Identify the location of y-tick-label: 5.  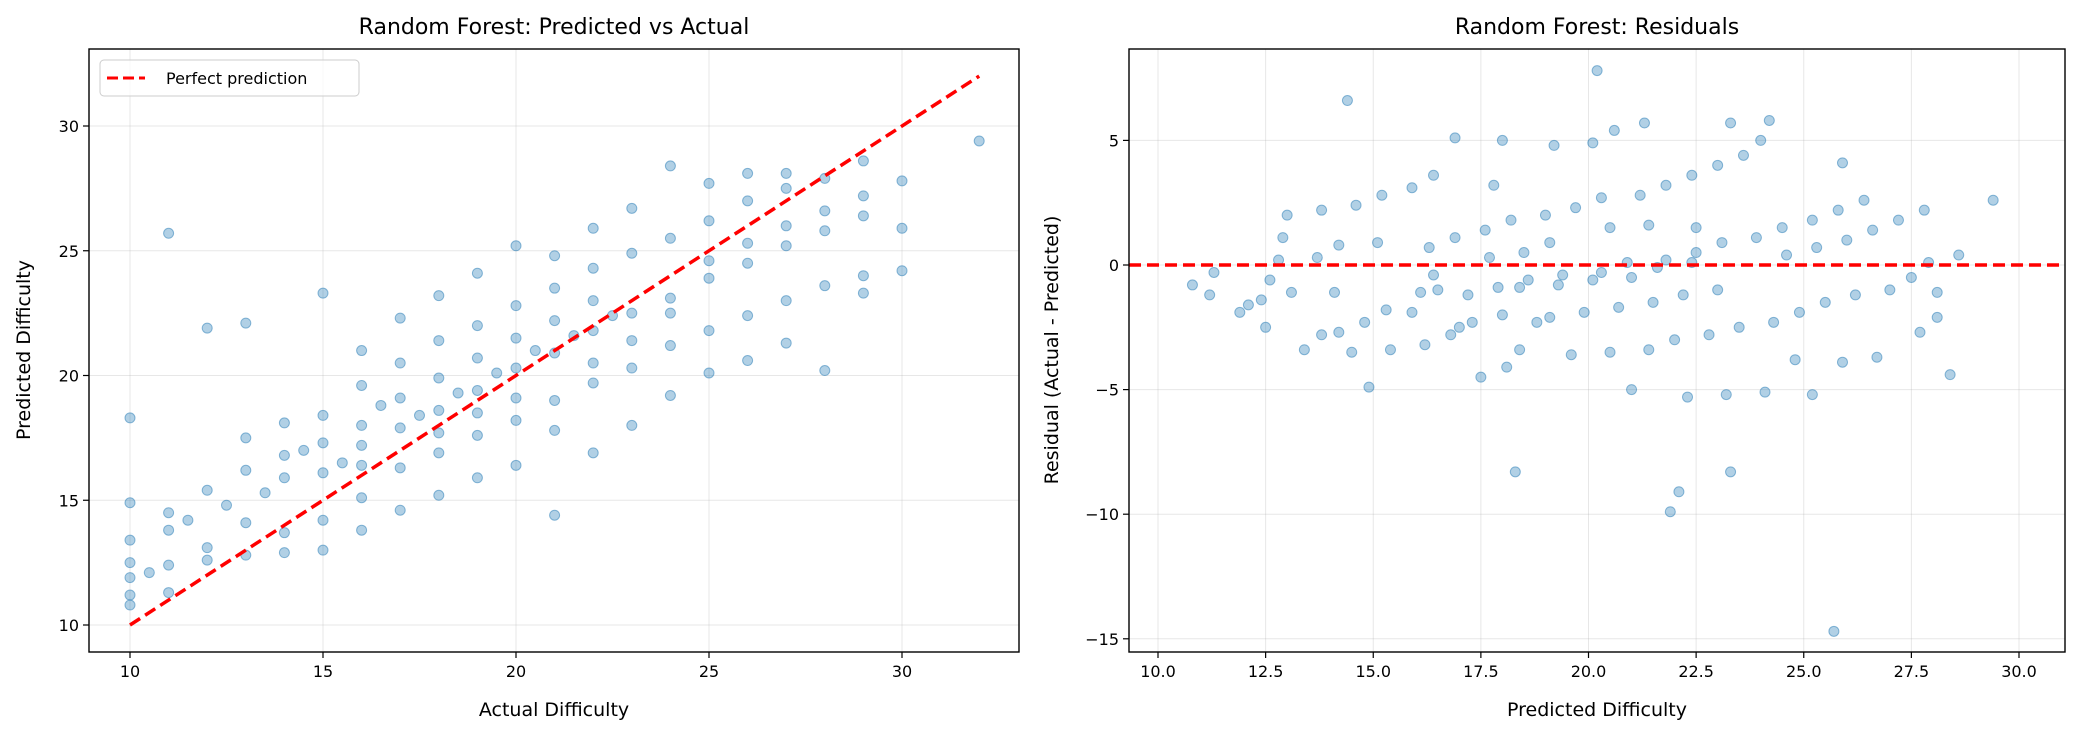
(1114, 140).